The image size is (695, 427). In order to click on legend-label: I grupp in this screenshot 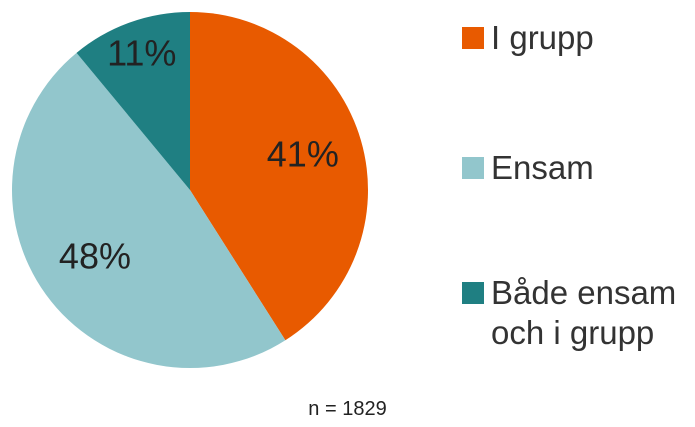, I will do `click(542, 37)`.